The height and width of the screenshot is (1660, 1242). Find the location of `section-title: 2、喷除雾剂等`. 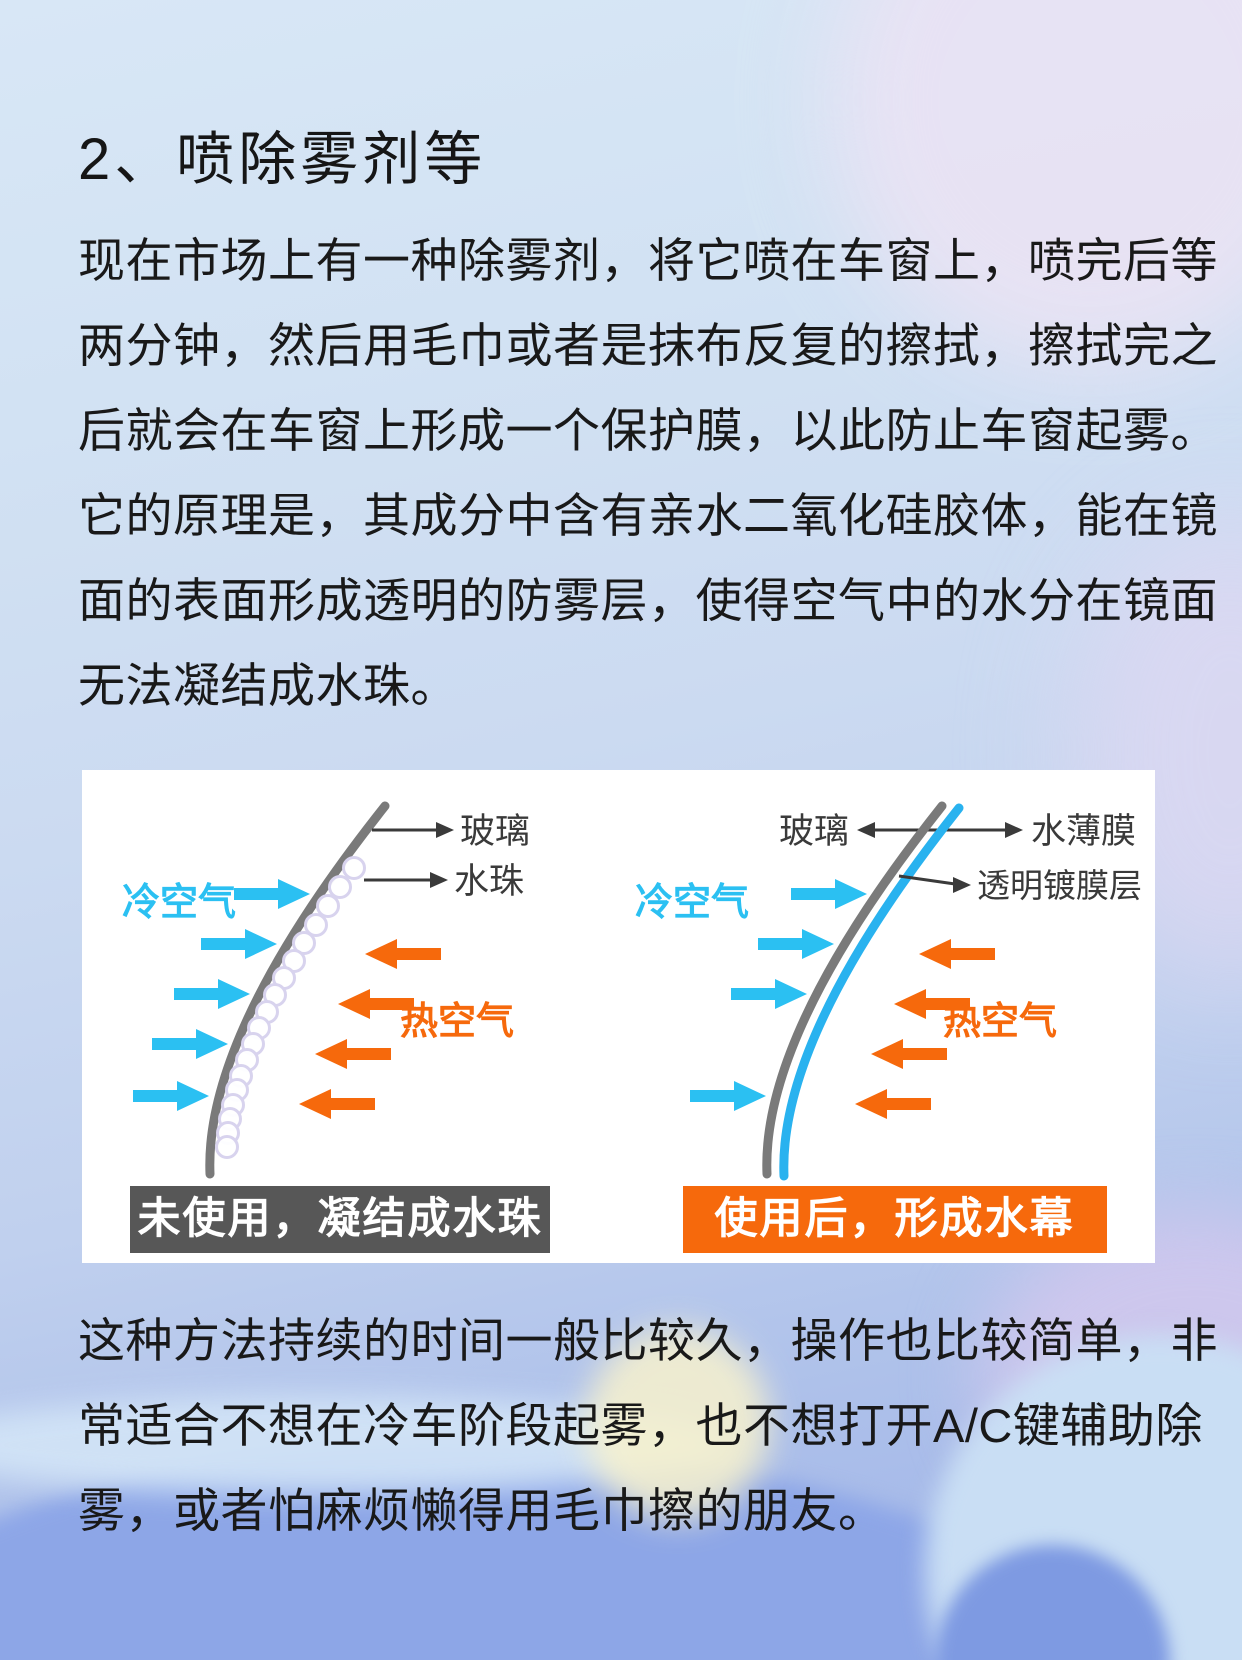

section-title: 2、喷除雾剂等 is located at coordinates (282, 159).